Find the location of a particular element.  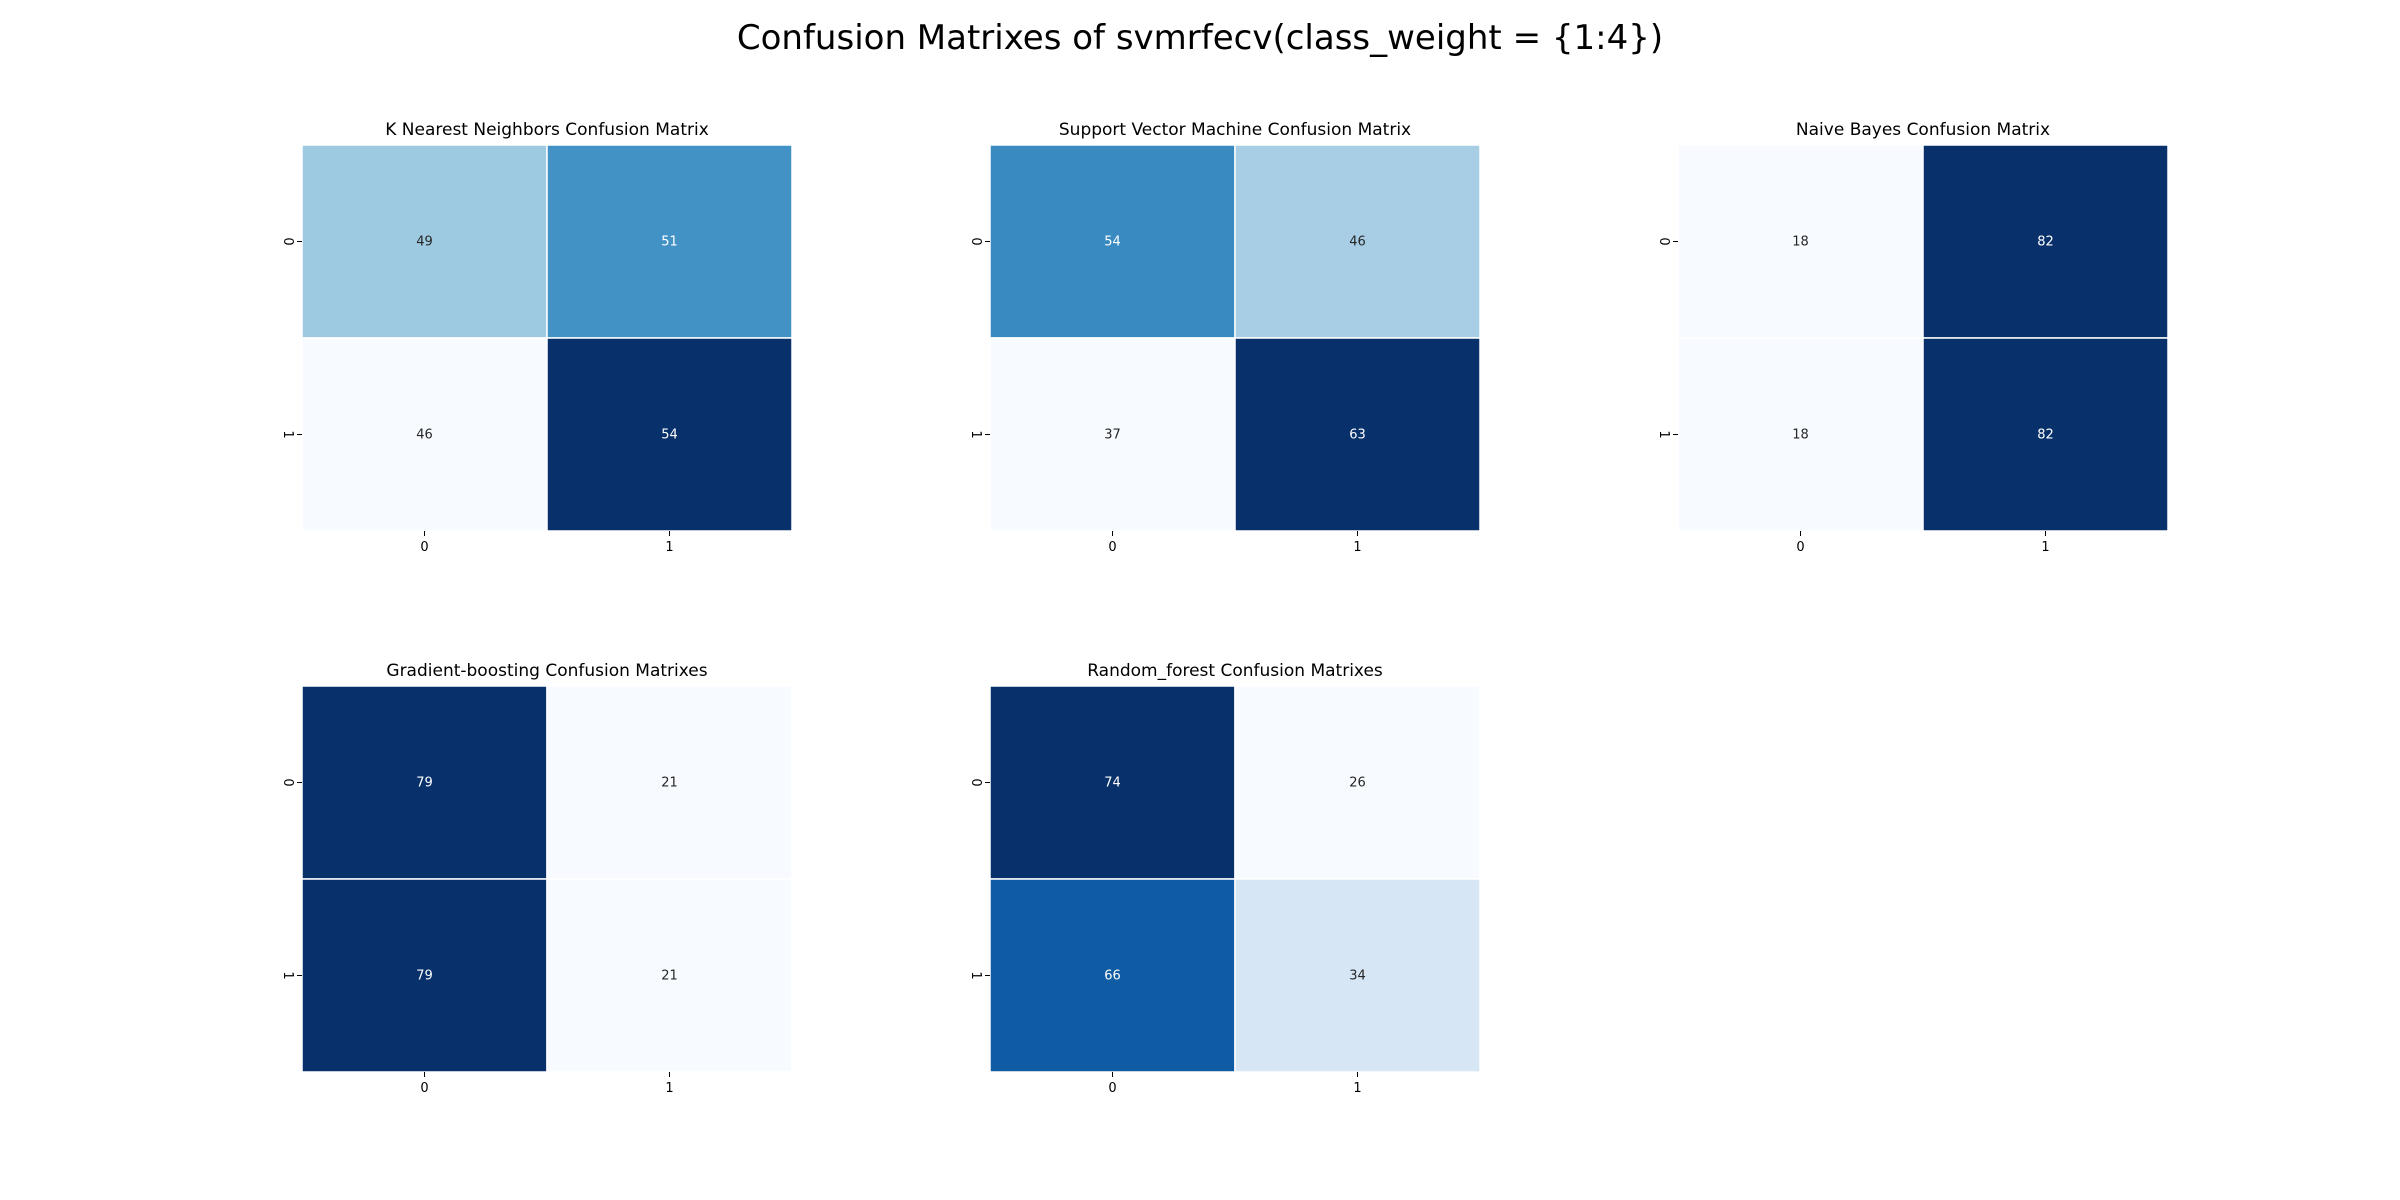

panel-title: Gradient-boosting Confusion Matrixes is located at coordinates (546, 671).